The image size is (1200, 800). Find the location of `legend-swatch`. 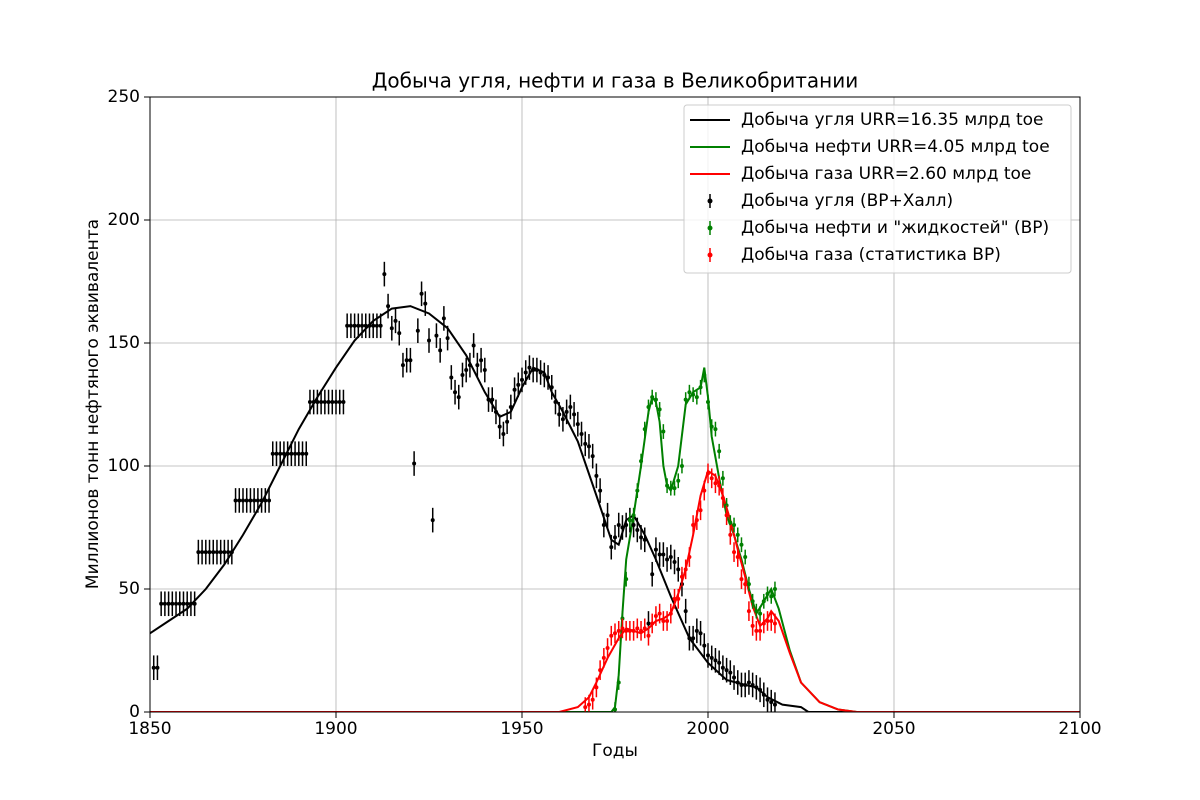

legend-swatch is located at coordinates (710, 201).